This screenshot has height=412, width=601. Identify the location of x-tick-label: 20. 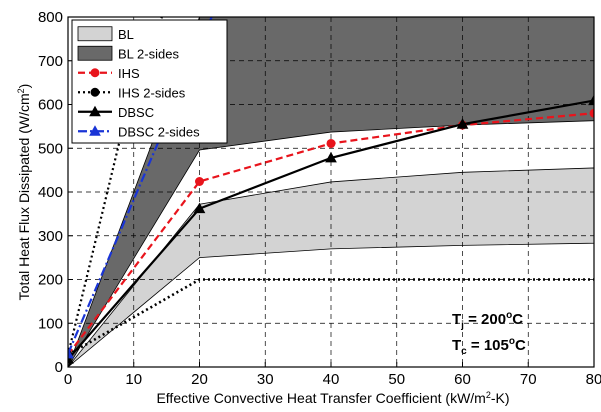
(199, 379).